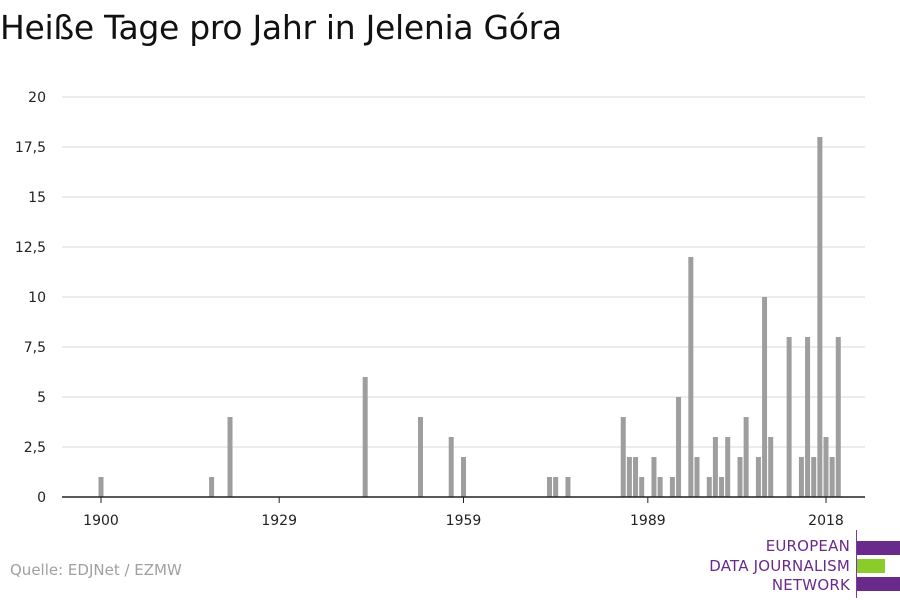 The width and height of the screenshot is (900, 600). I want to click on y-axis-tick-labels: 0 2,5 5 7,5 10 12,5 15 17,5 20, so click(30, 298).